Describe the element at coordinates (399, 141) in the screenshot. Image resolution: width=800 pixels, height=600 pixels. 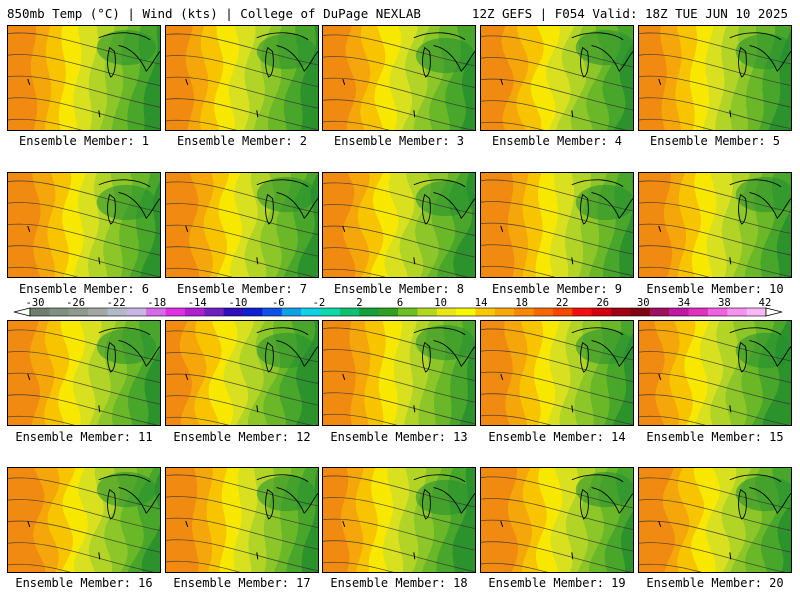
I see `ensemble-member-label: Ensemble Member: 3` at that location.